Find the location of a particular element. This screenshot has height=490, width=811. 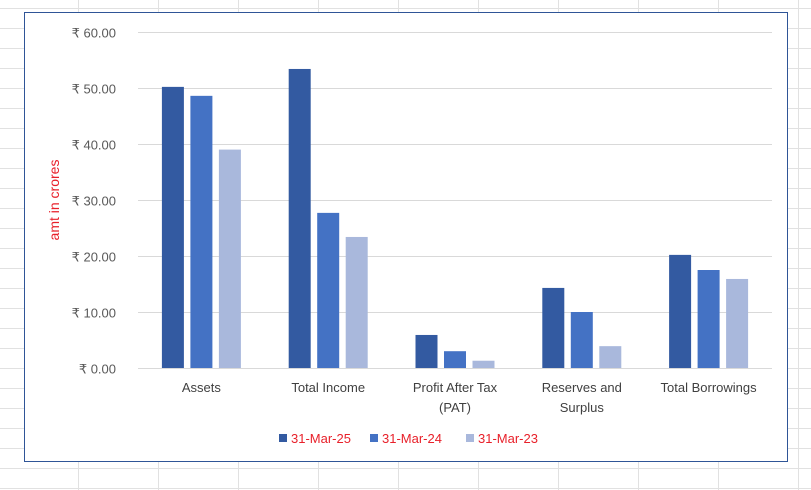

y-tick-label: ₹ 10.00 is located at coordinates (94, 313).